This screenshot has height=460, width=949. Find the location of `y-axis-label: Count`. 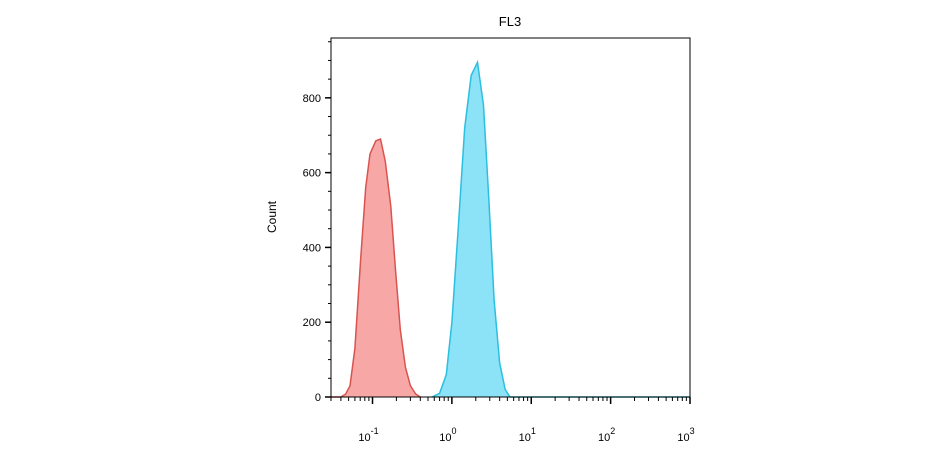

y-axis-label: Count is located at coordinates (272, 216).